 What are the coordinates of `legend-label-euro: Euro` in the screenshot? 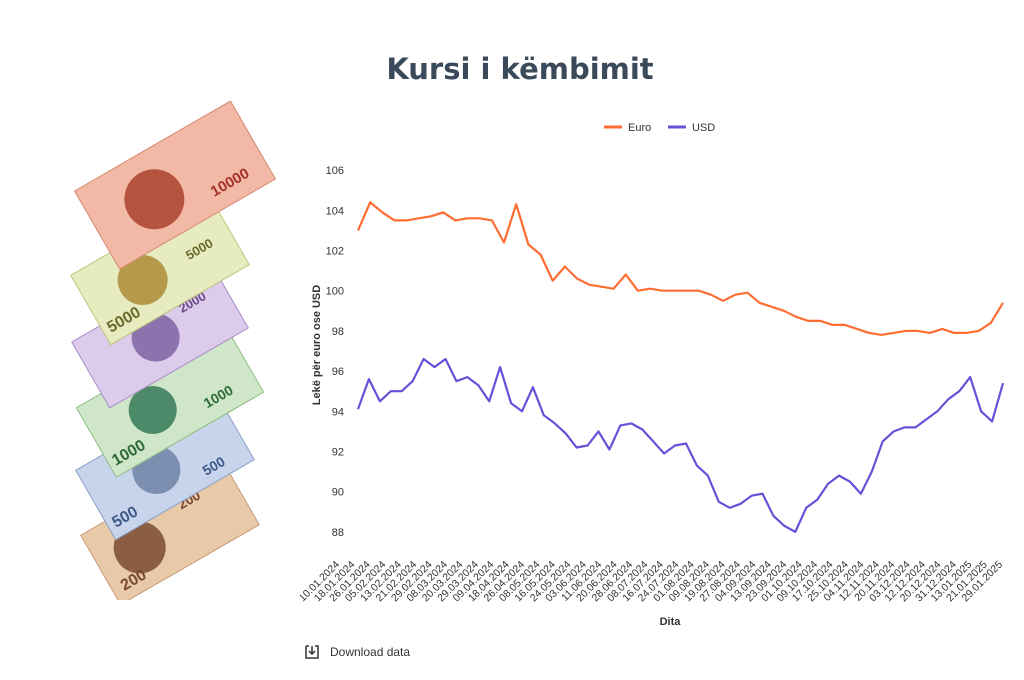 It's located at (639, 128).